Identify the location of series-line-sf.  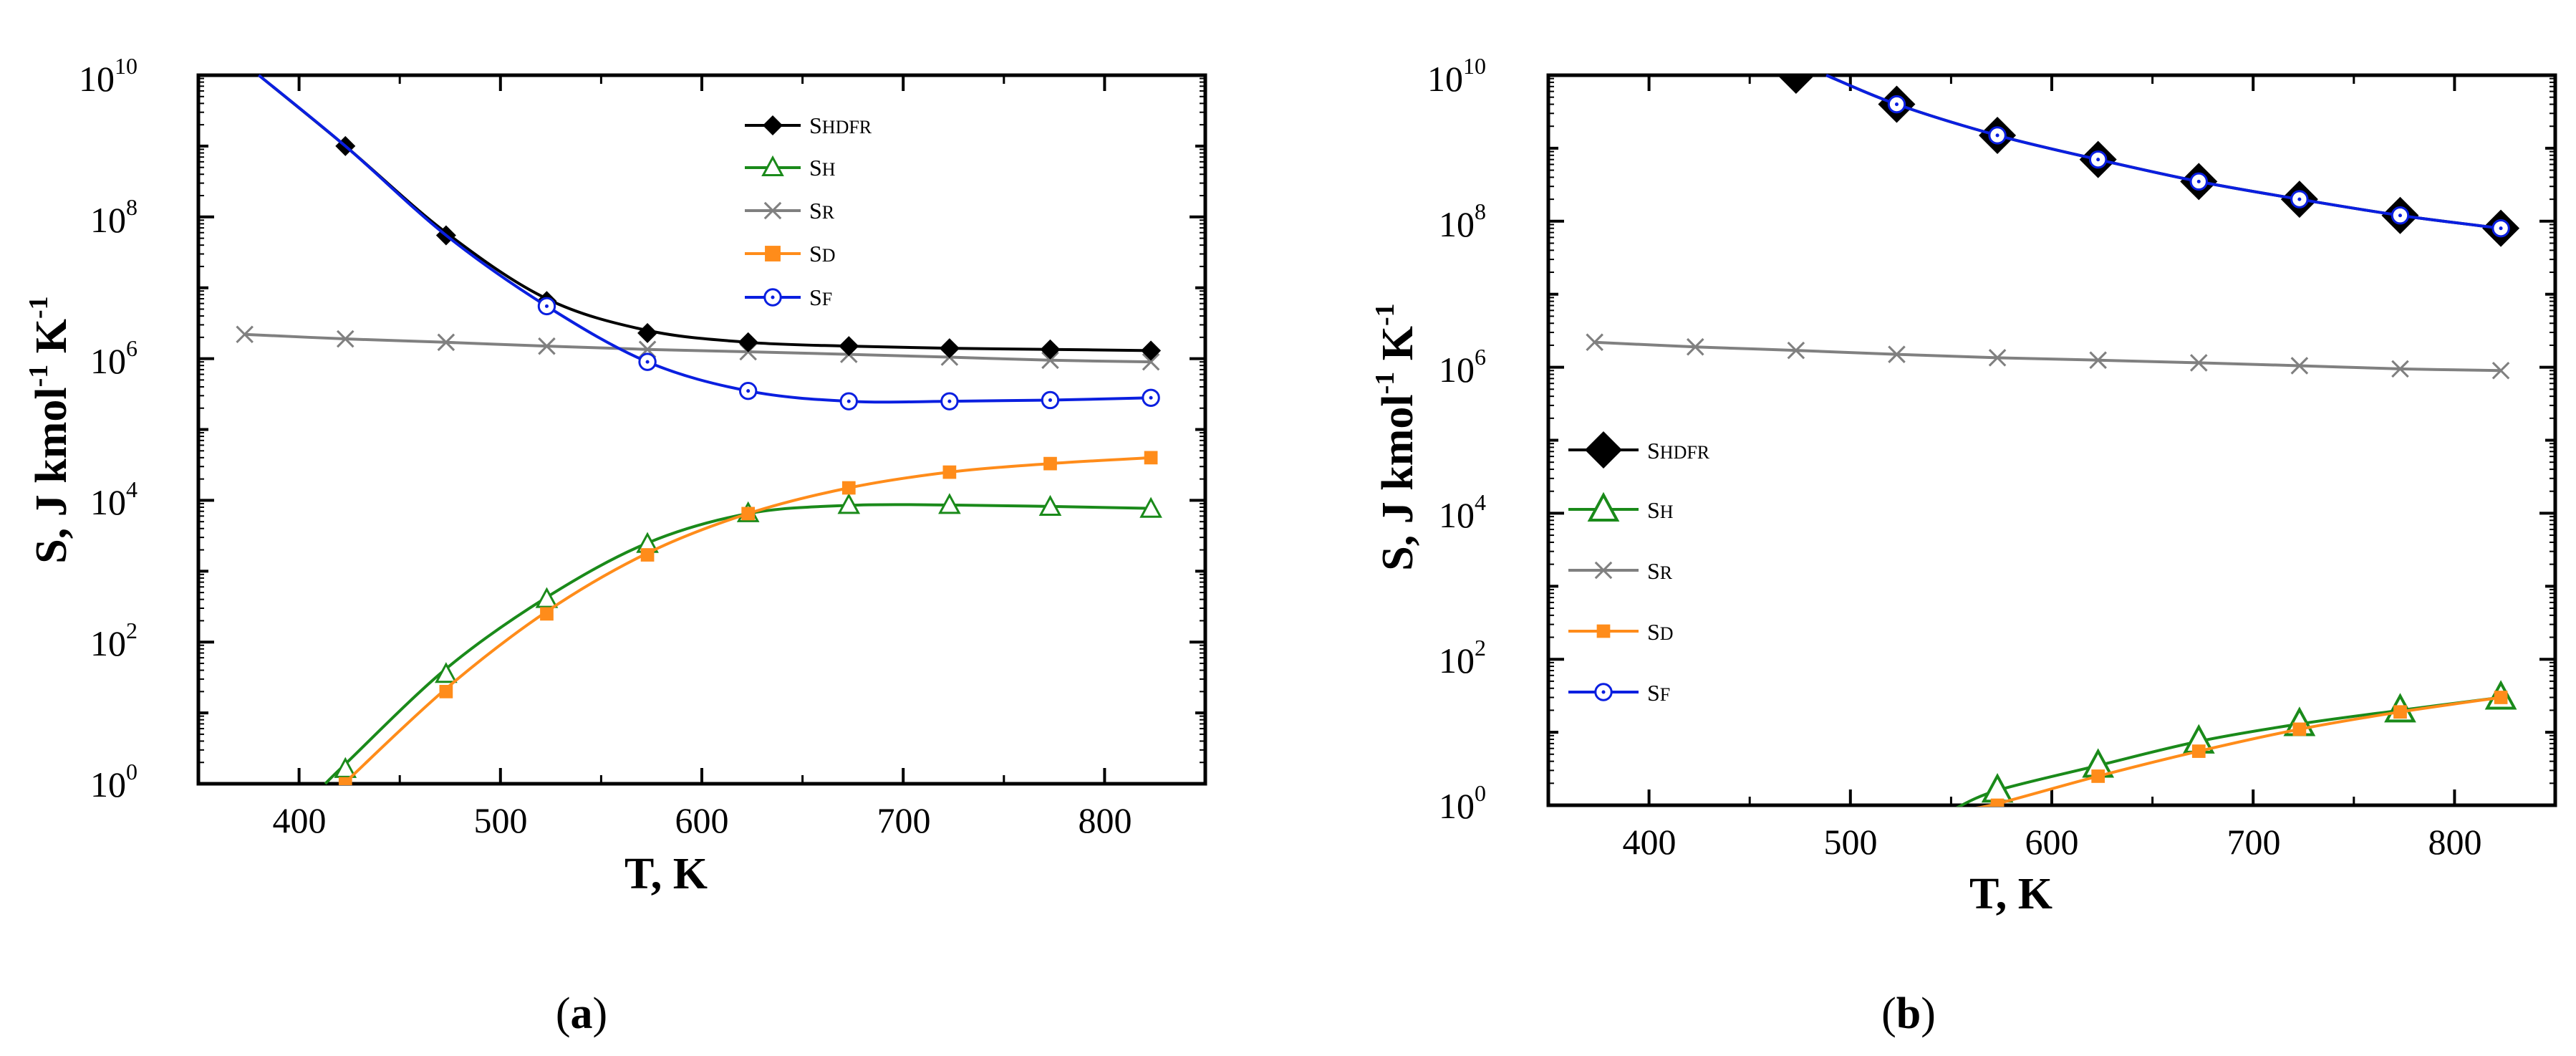
(2163, 152).